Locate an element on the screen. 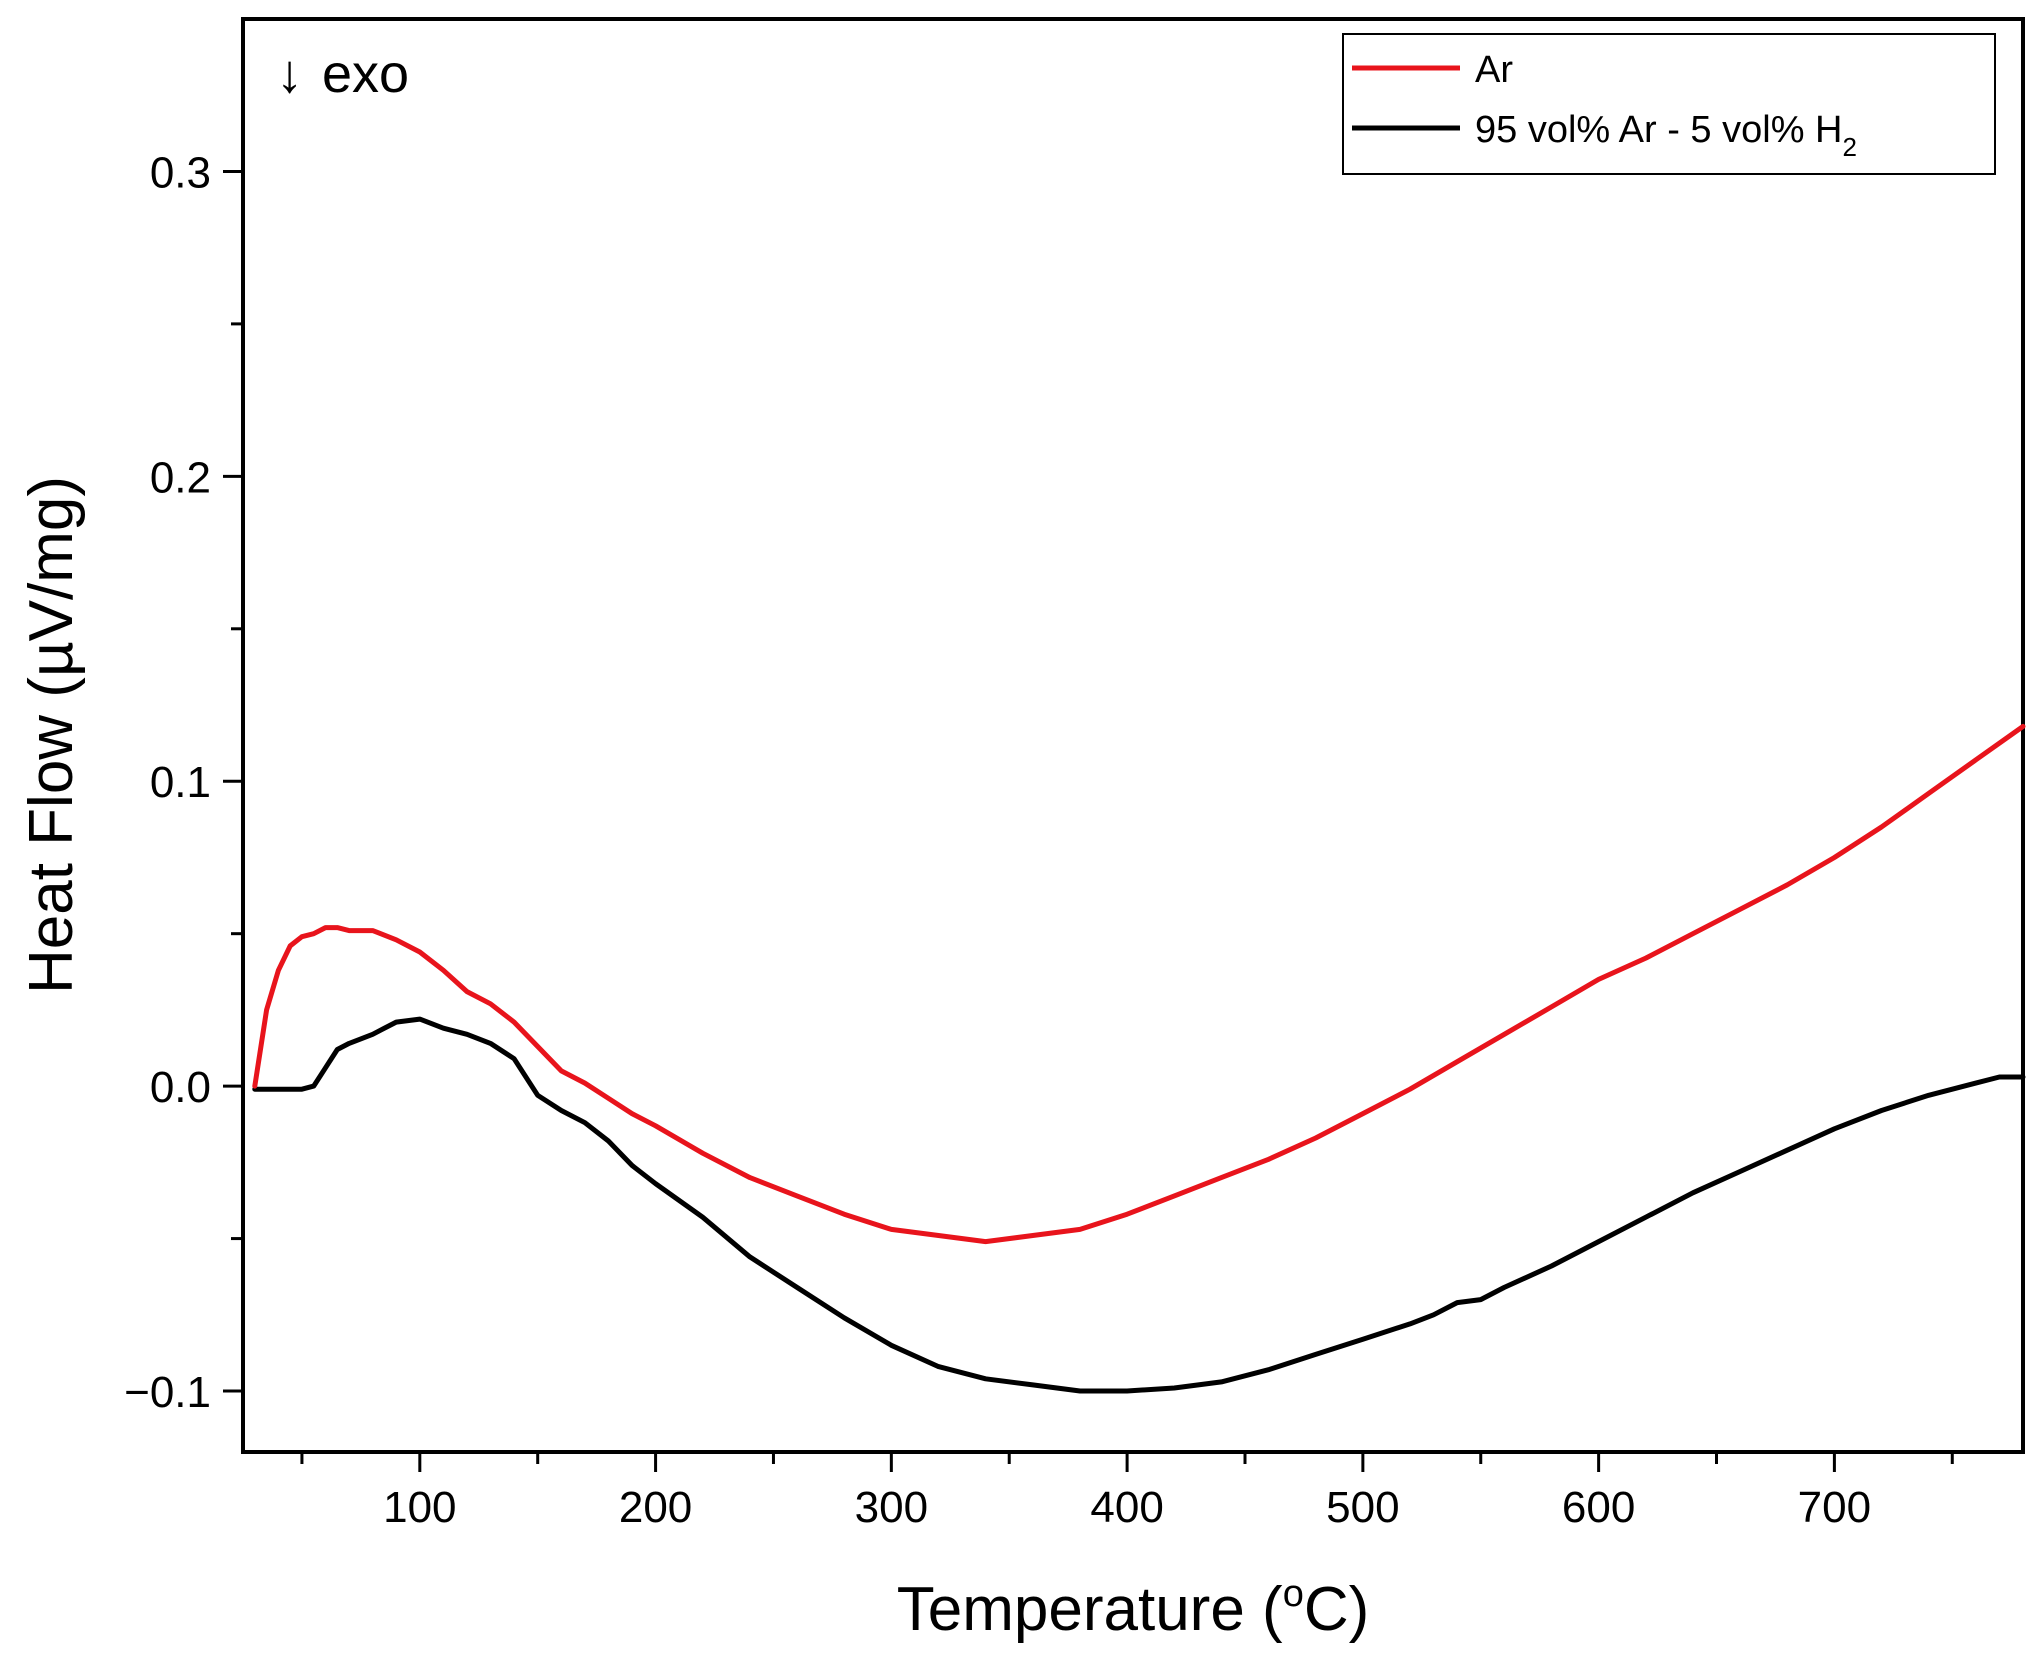  x-axis-title: Temperature (oC) is located at coordinates (1133, 1608).